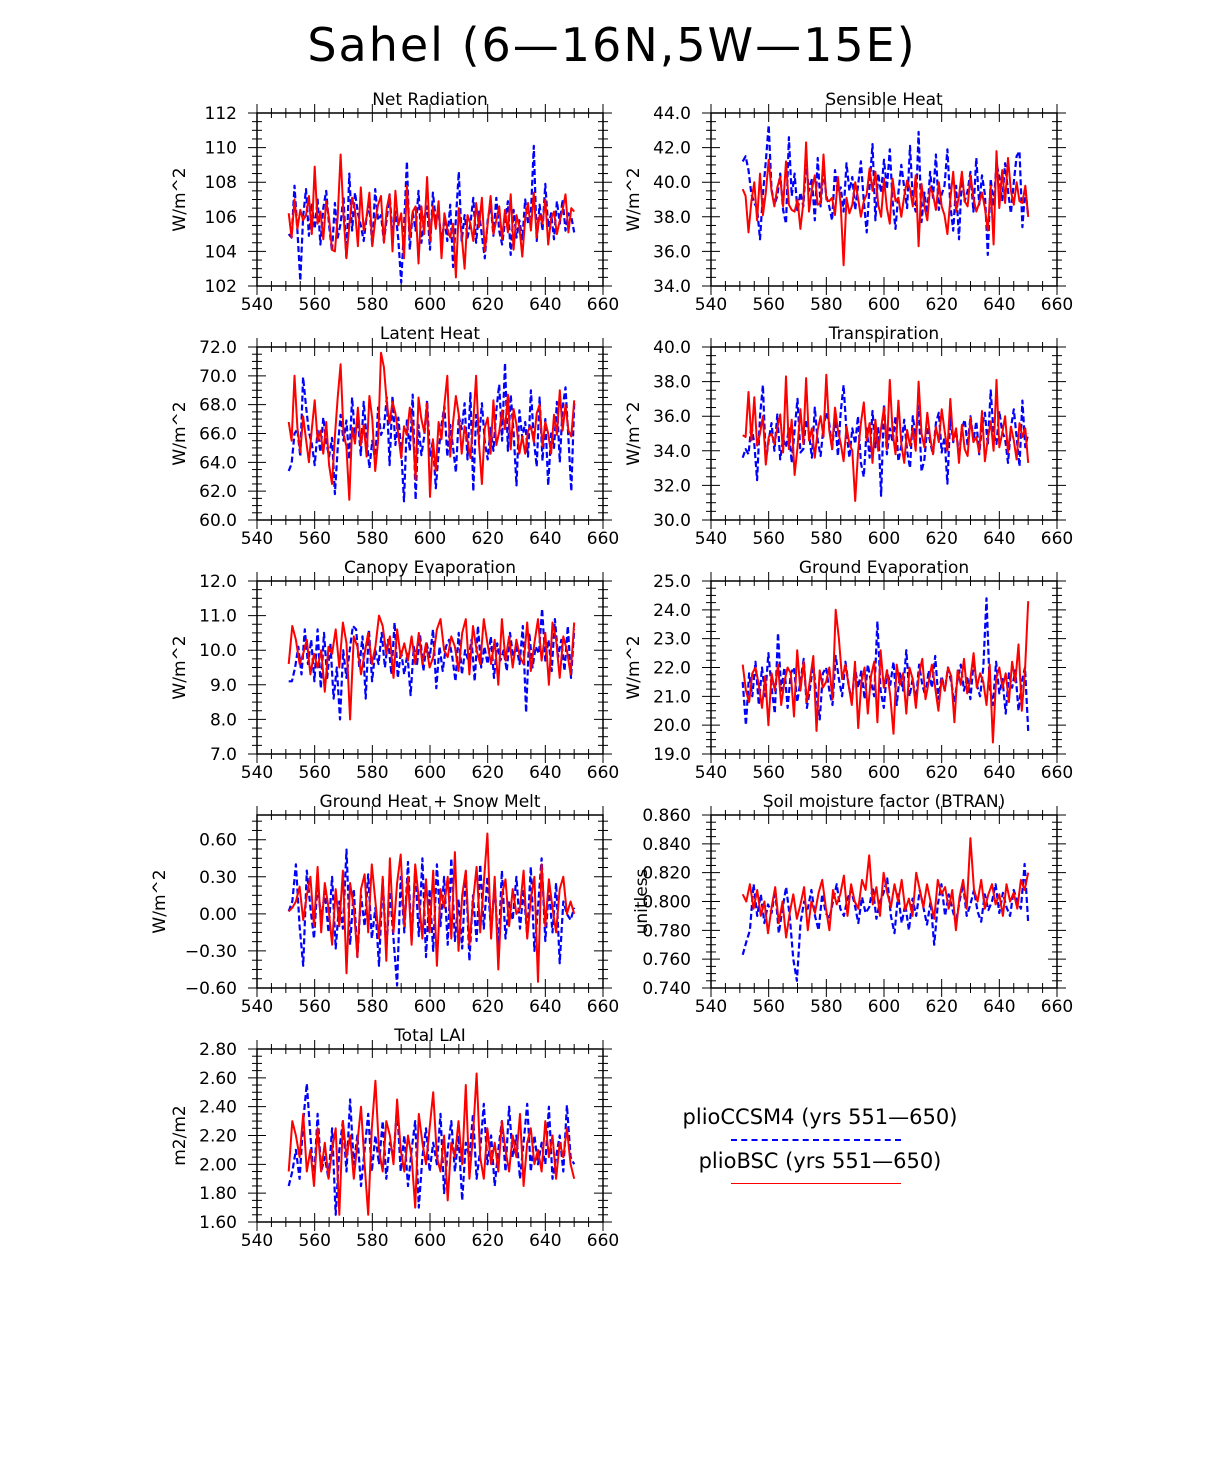 Image resolution: width=1224 pixels, height=1462 pixels. What do you see at coordinates (218, 617) in the screenshot?
I see `y-tick-label: 11.0` at bounding box center [218, 617].